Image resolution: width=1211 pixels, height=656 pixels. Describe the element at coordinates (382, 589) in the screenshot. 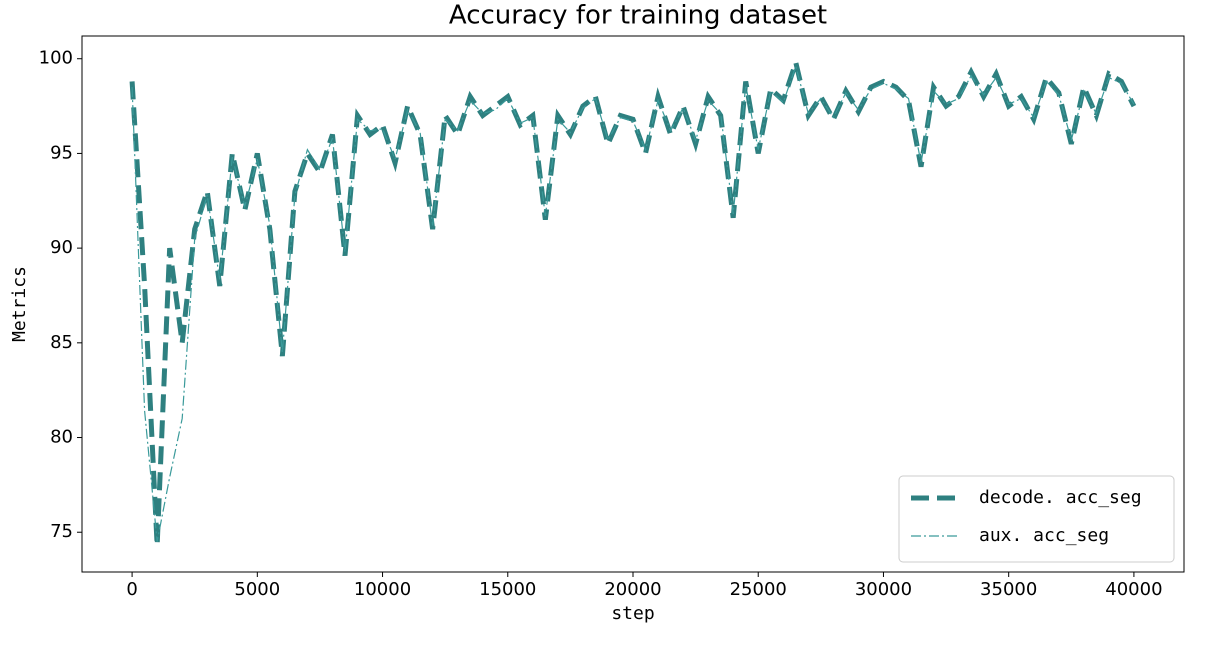

I see `x-tick-label: 10000` at that location.